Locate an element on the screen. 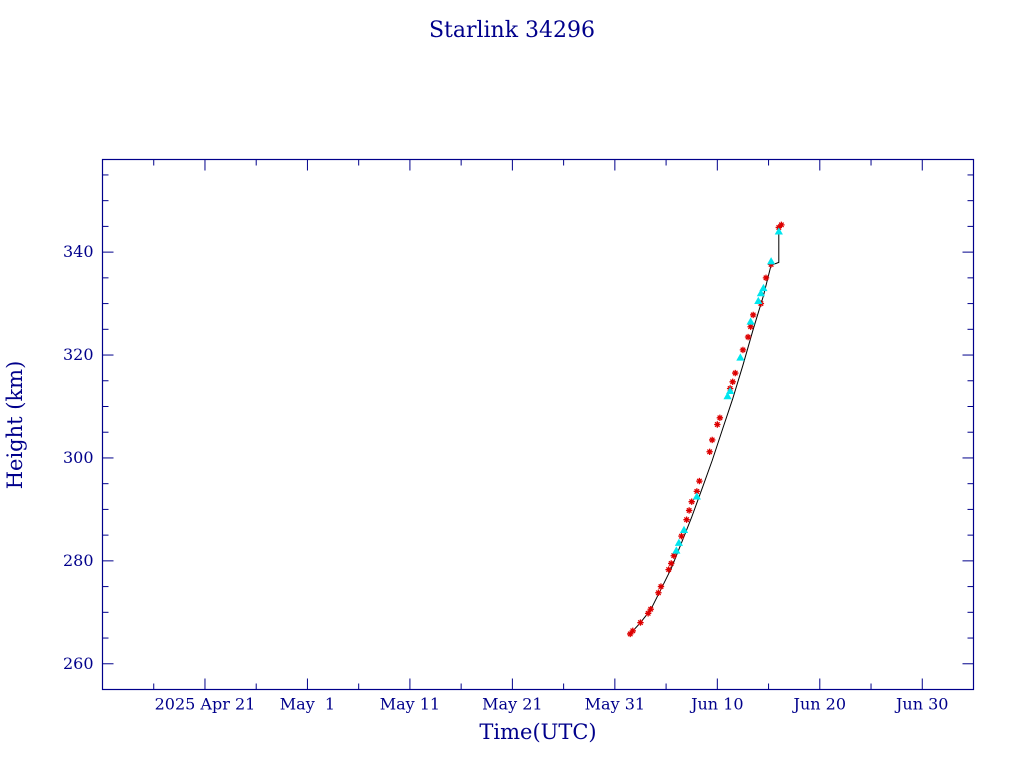  x-tick-label: May 21 is located at coordinates (512, 704).